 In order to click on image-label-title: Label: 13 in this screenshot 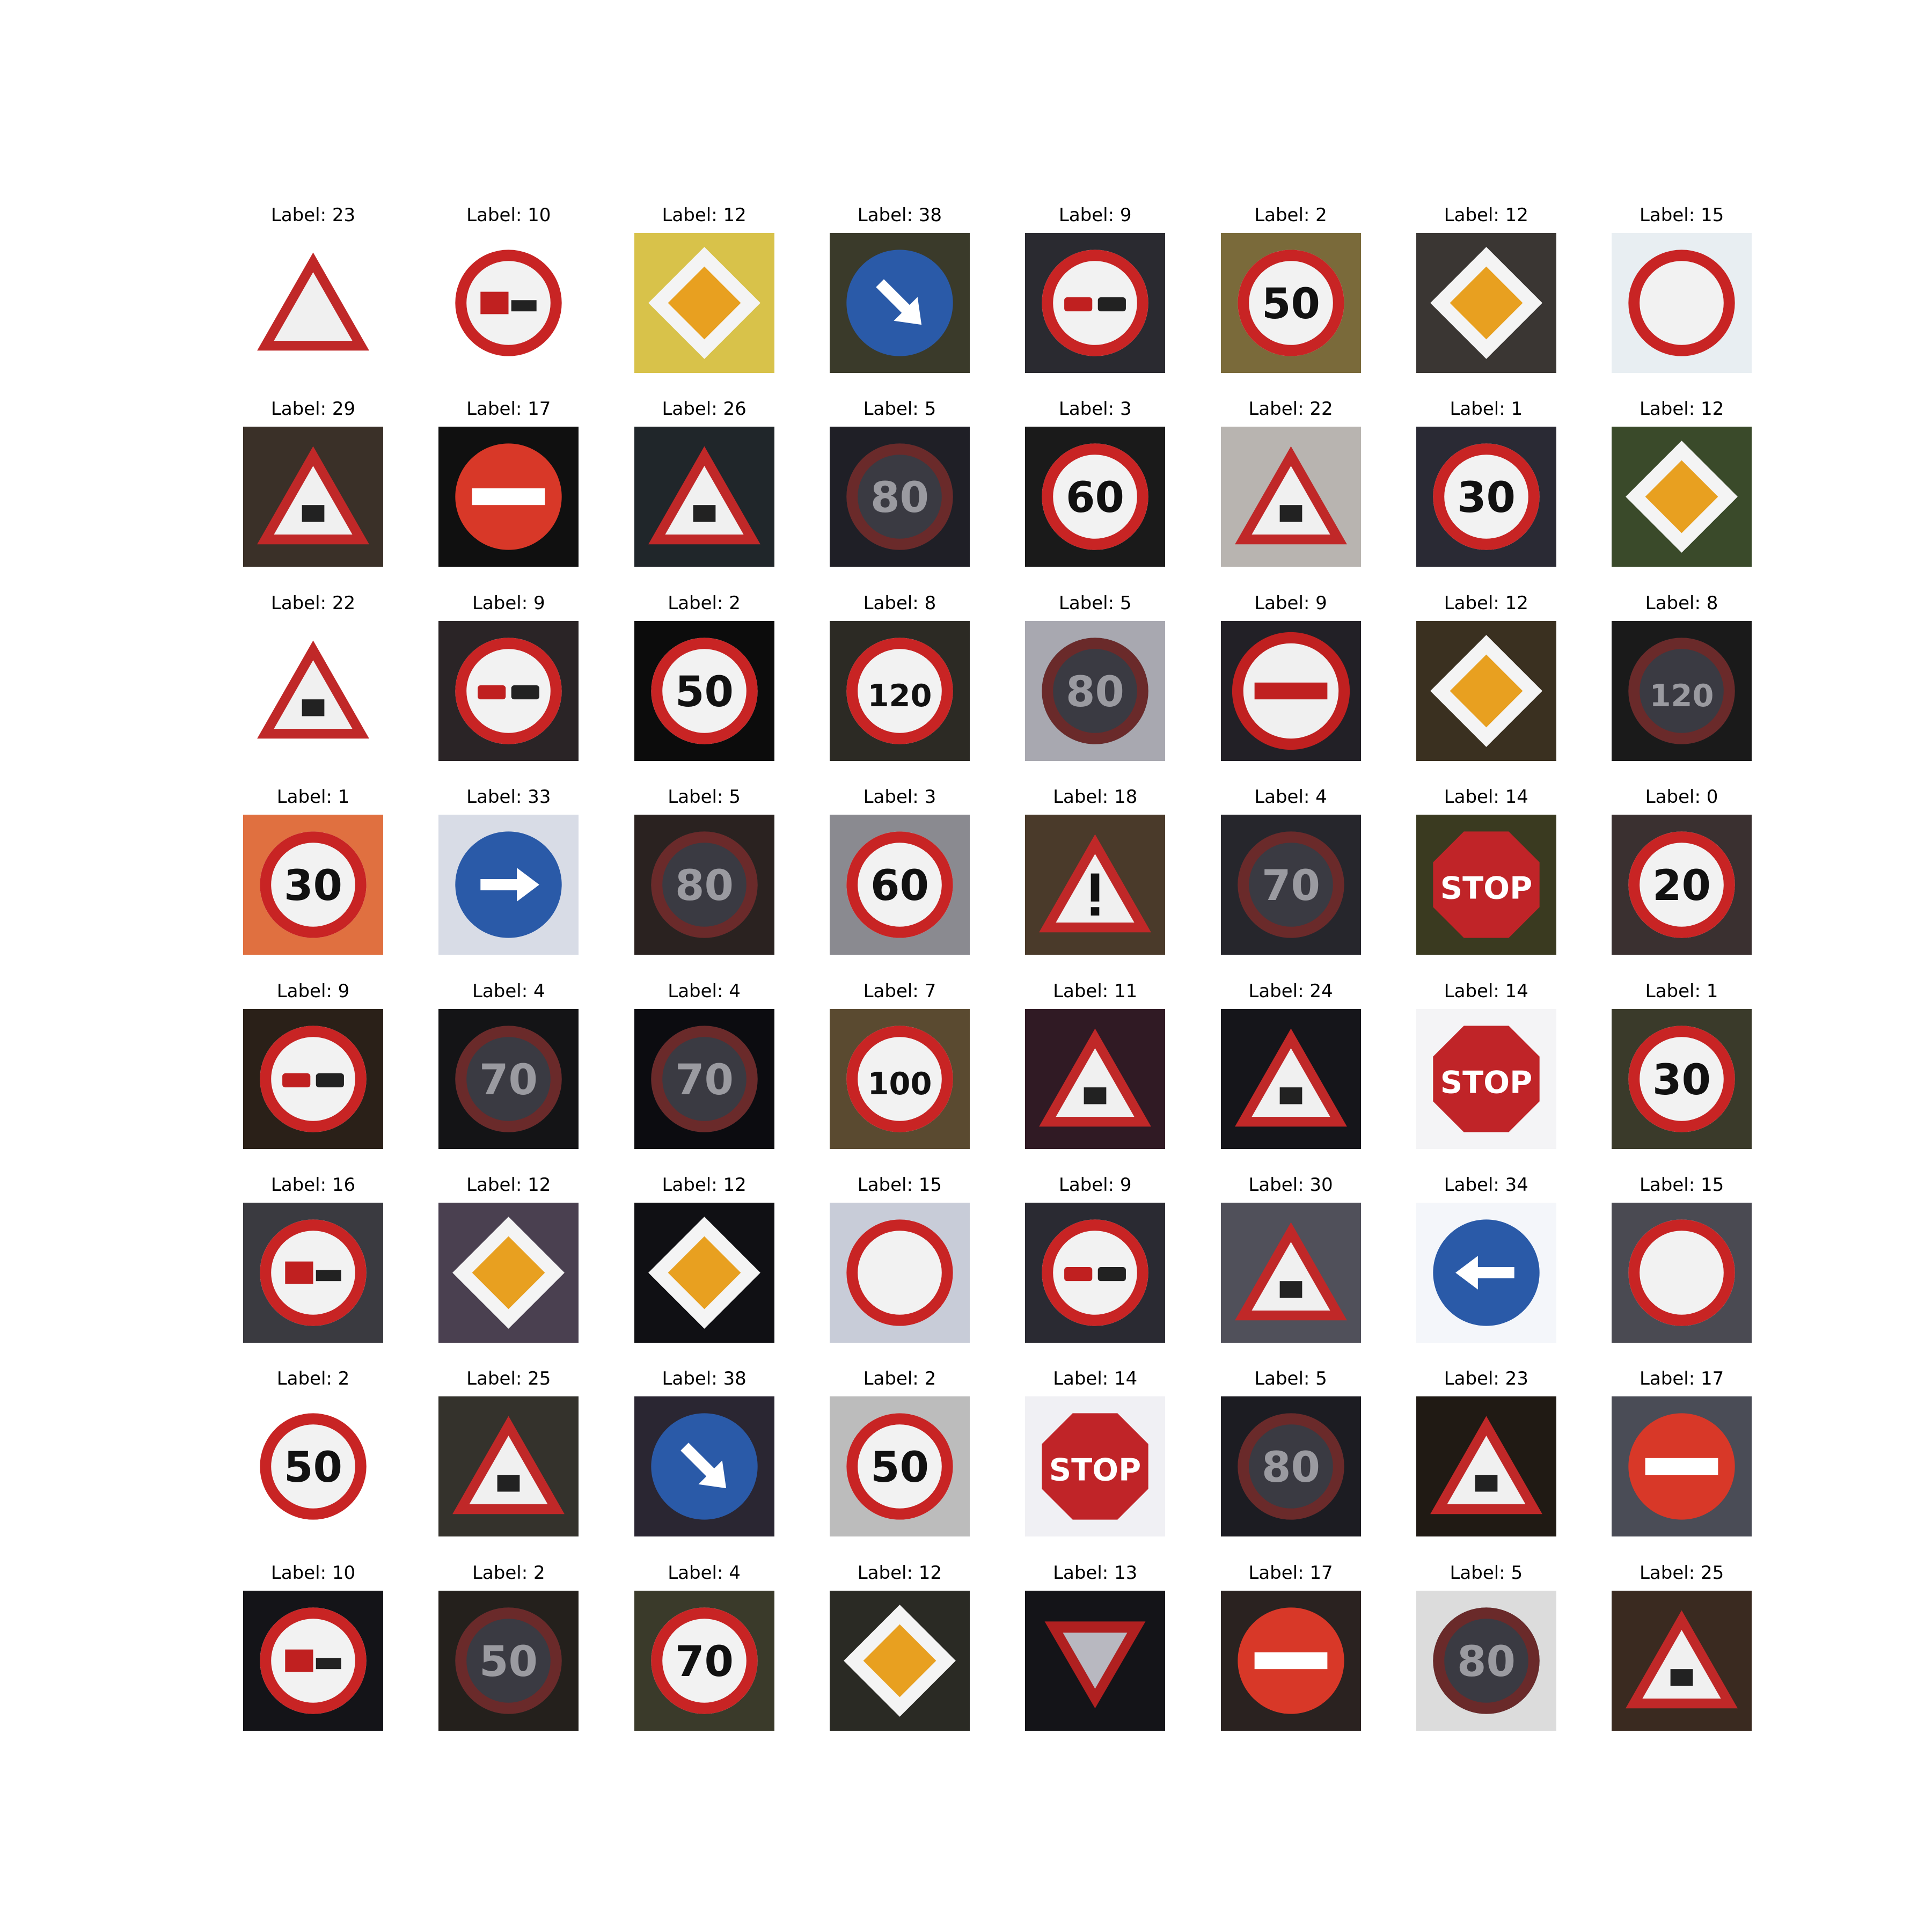, I will do `click(1095, 1573)`.